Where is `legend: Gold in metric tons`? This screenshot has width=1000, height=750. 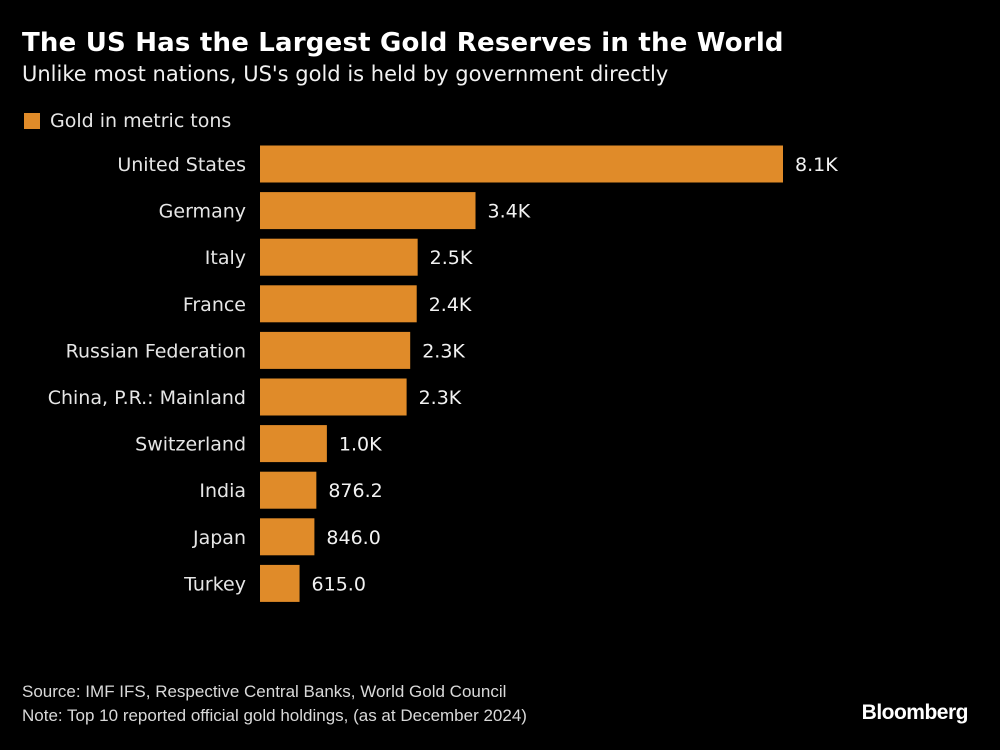
legend: Gold in metric tons is located at coordinates (127, 121).